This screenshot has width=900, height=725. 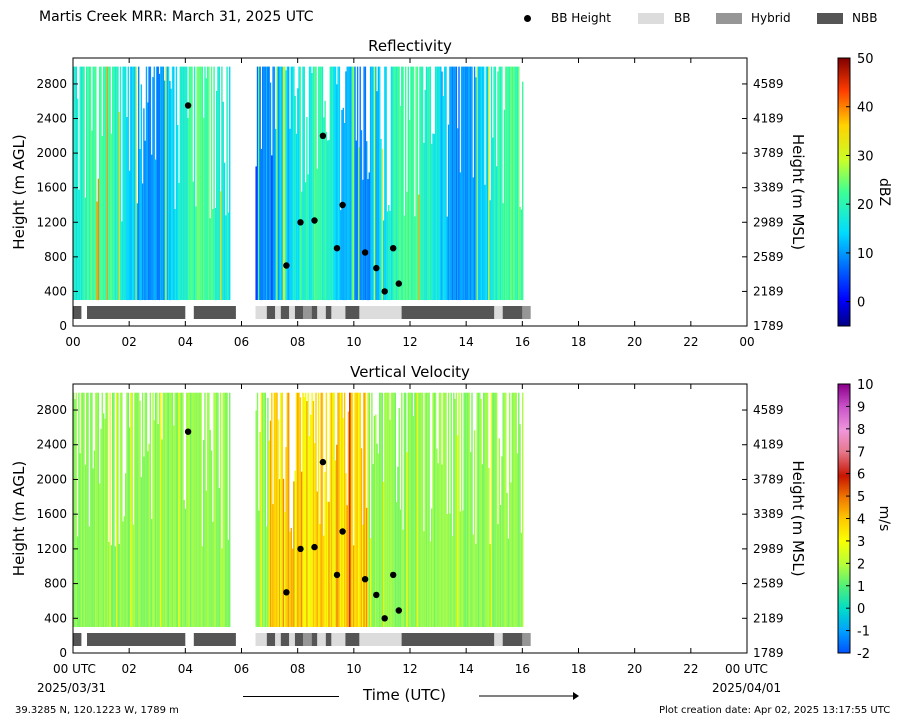 What do you see at coordinates (768, 549) in the screenshot?
I see `y2-tick-label: 2989` at bounding box center [768, 549].